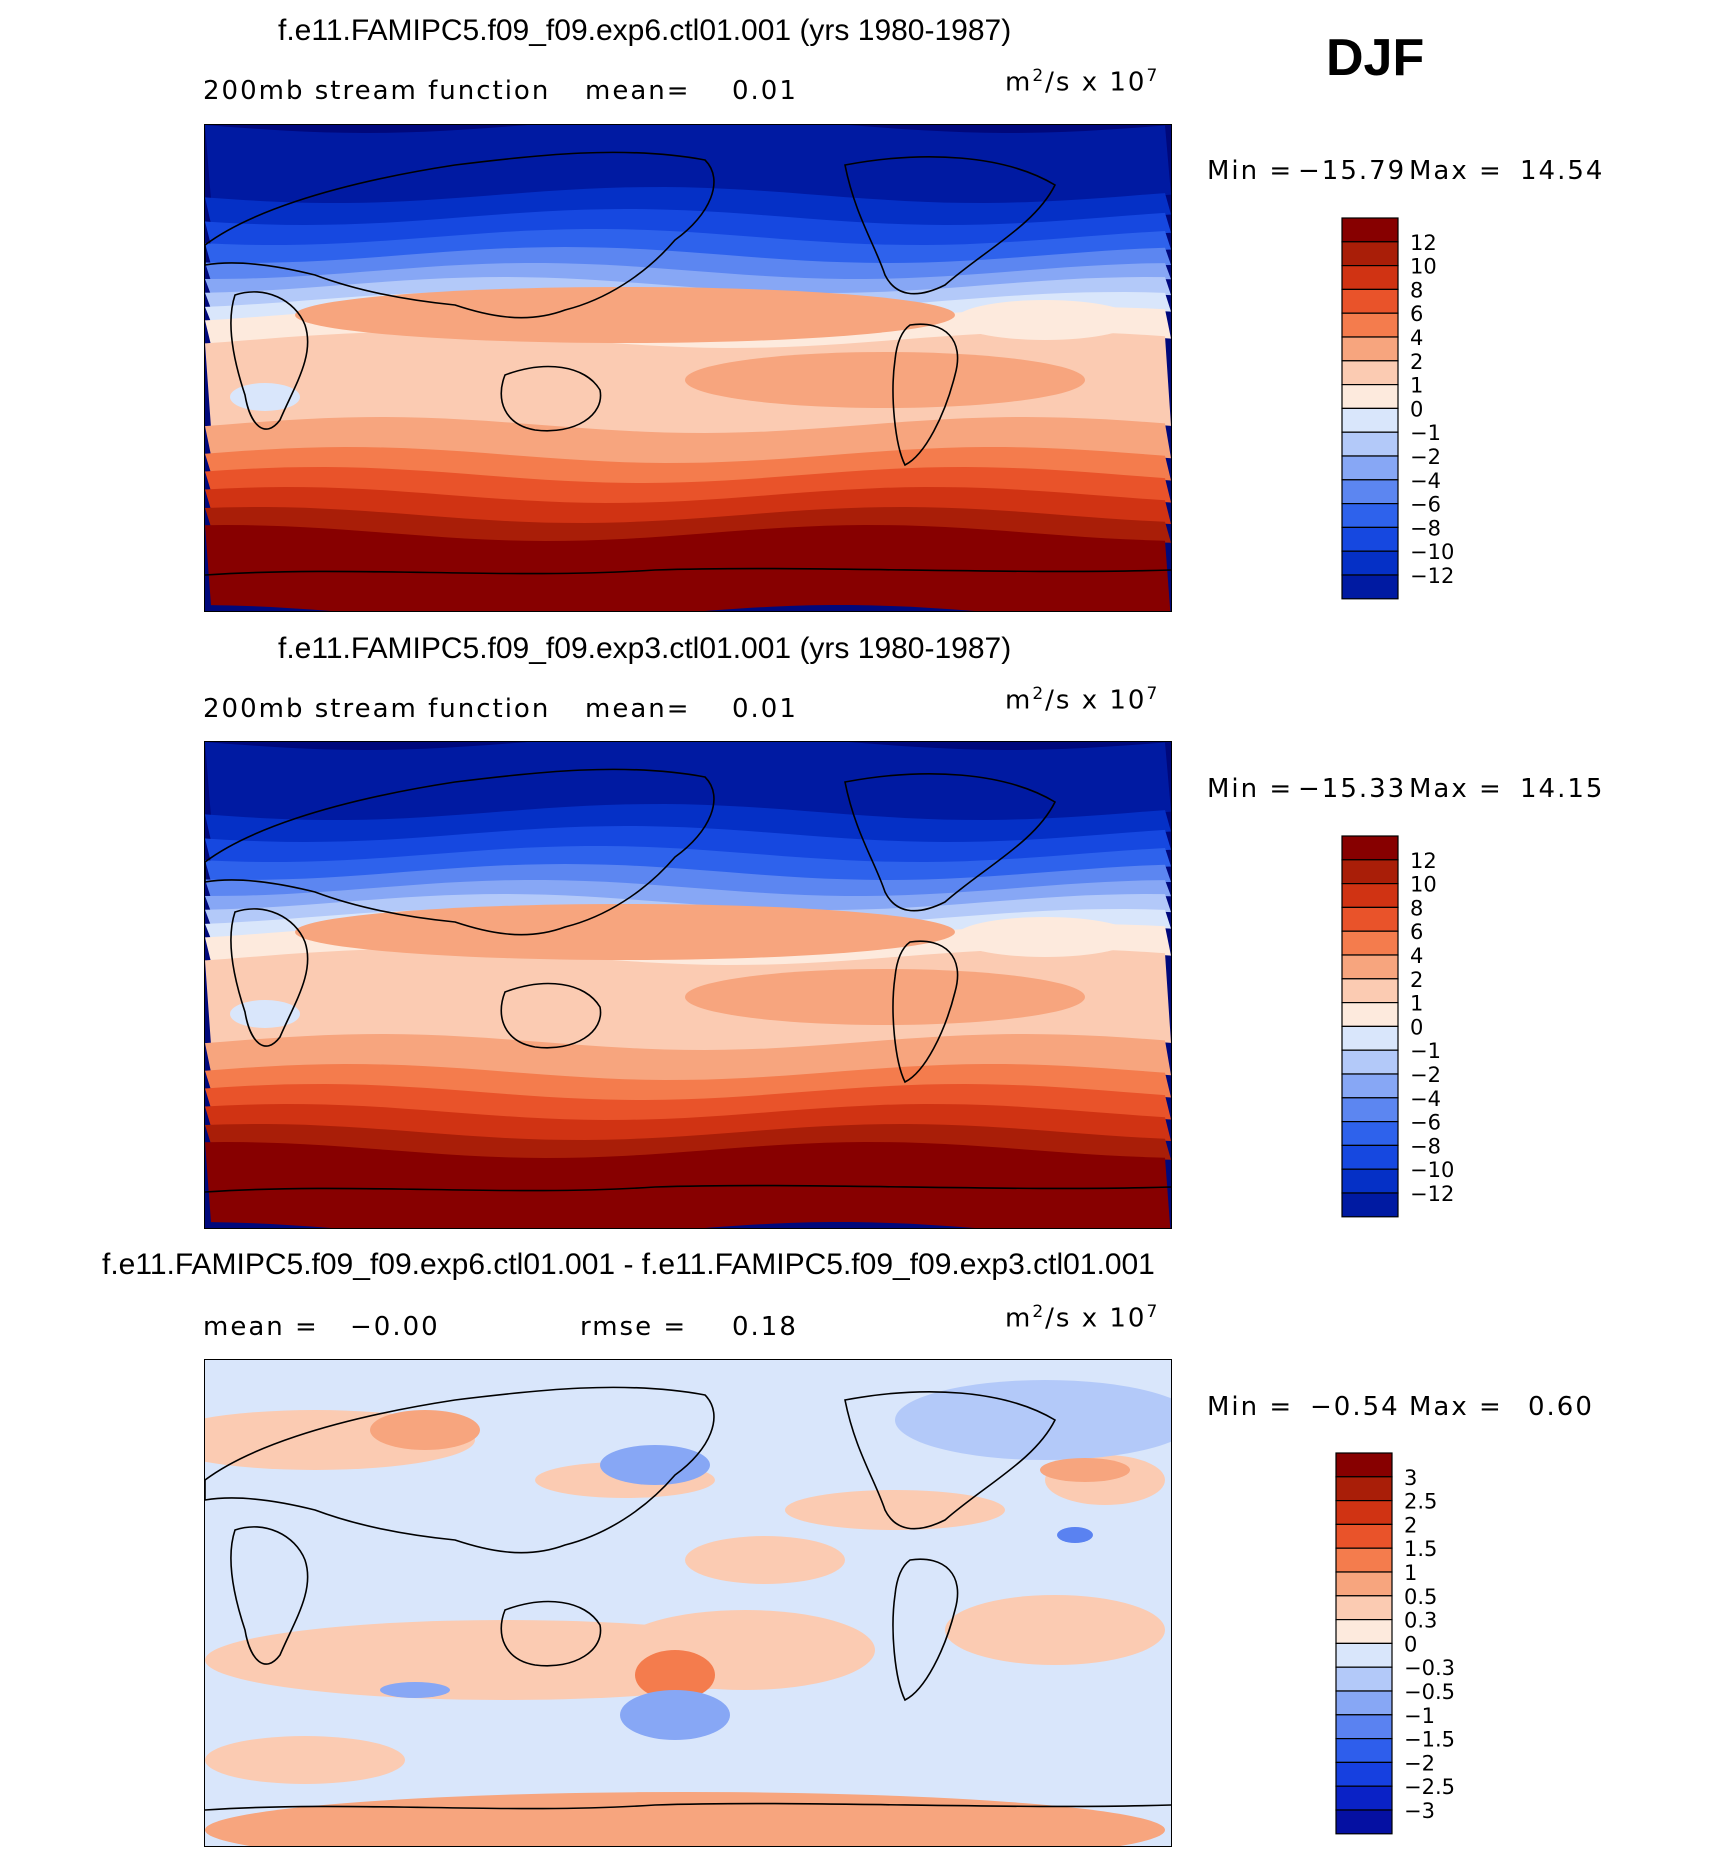 The width and height of the screenshot is (1710, 1852). Describe the element at coordinates (1423, 861) in the screenshot. I see `panel2-colorbar-label: 12` at that location.